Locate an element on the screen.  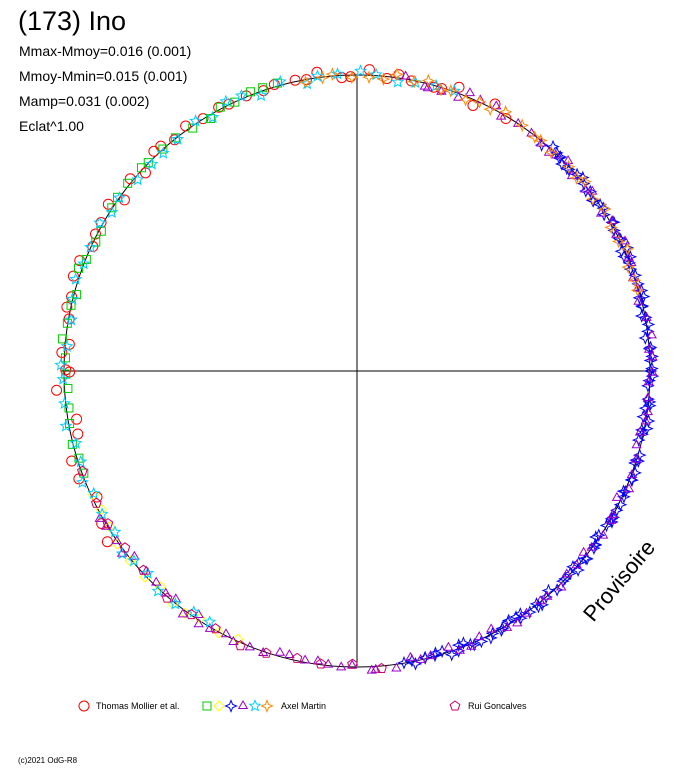
legend-marker-blue is located at coordinates (231, 706).